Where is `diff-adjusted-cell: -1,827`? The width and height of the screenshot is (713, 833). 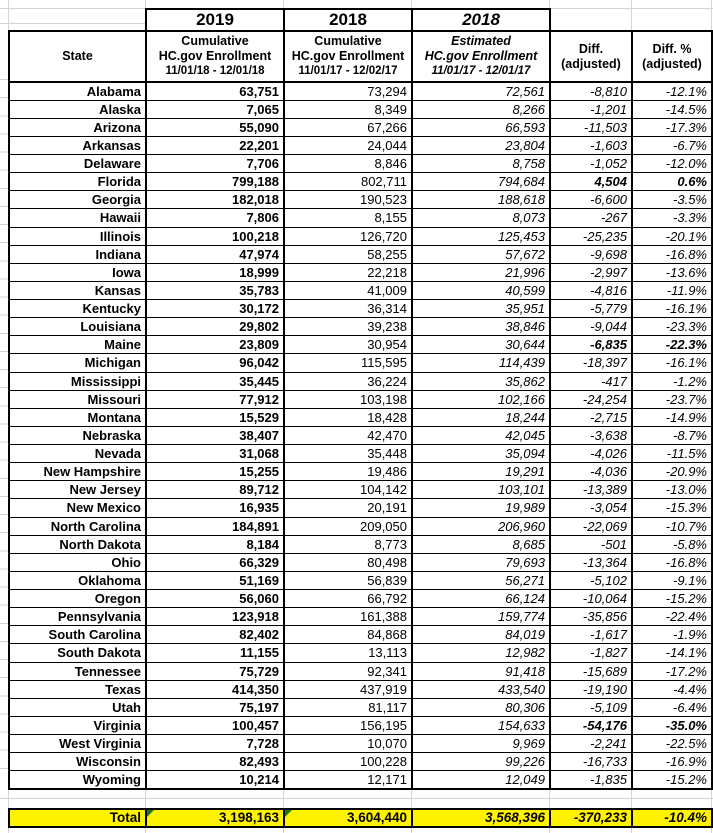
diff-adjusted-cell: -1,827 is located at coordinates (591, 653).